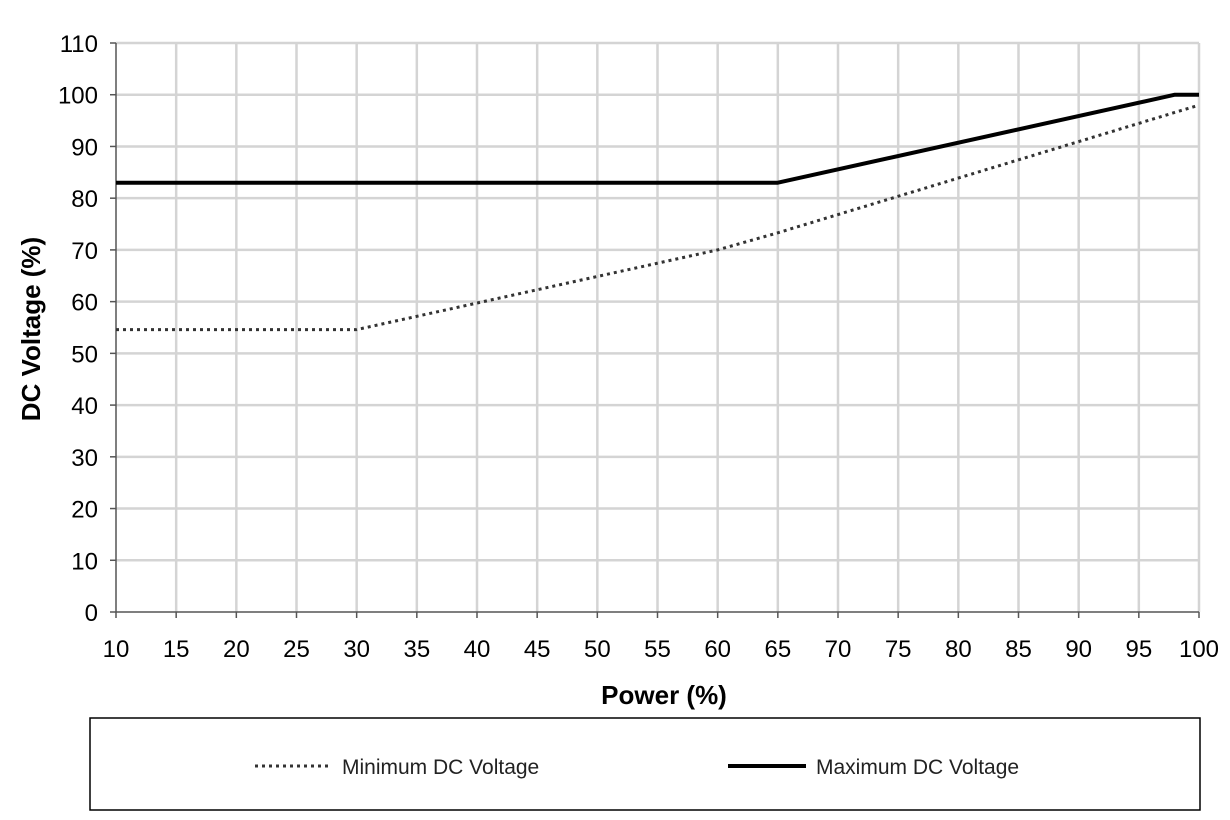 This screenshot has height=820, width=1230. Describe the element at coordinates (84, 406) in the screenshot. I see `y-tick-label-40: 40` at that location.